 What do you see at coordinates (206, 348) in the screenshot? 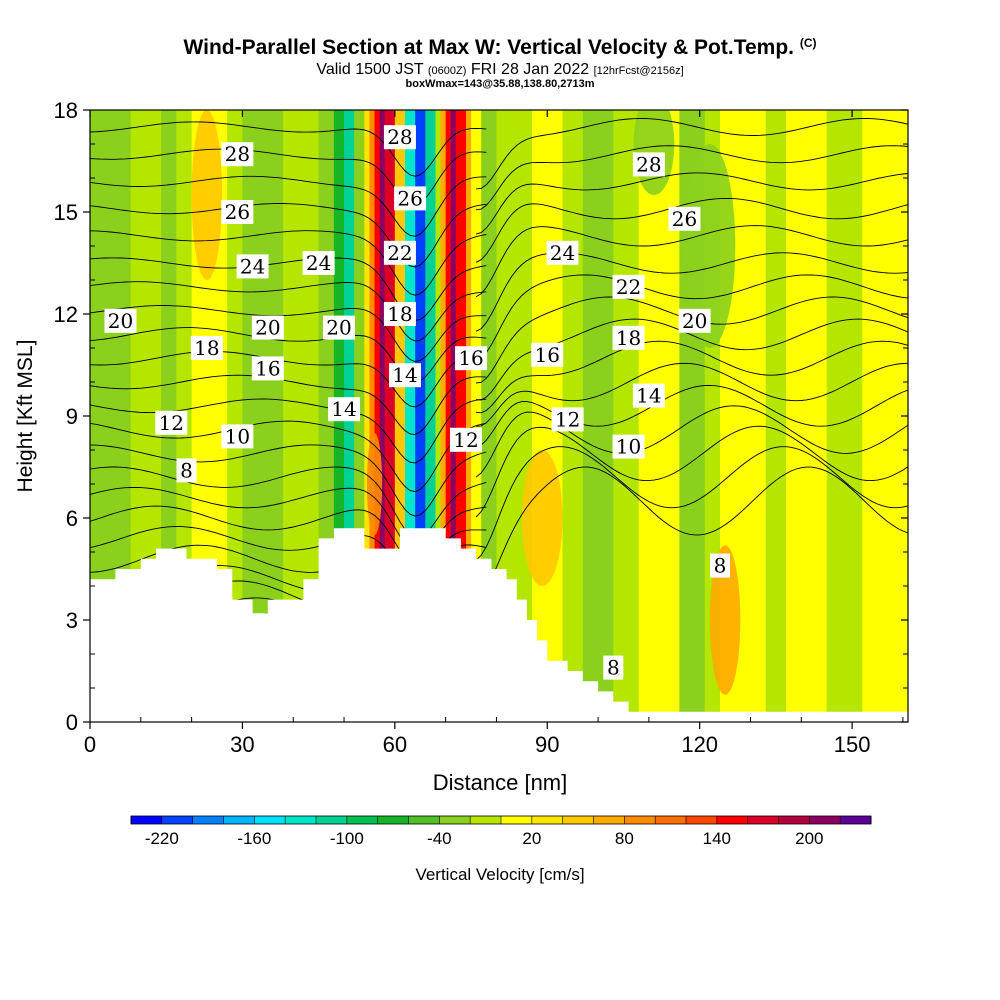
I see `theta-contour-label: 18` at bounding box center [206, 348].